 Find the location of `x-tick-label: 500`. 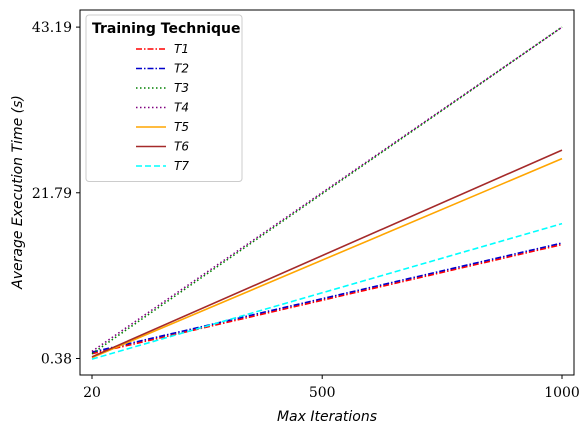

x-tick-label: 500 is located at coordinates (322, 393).